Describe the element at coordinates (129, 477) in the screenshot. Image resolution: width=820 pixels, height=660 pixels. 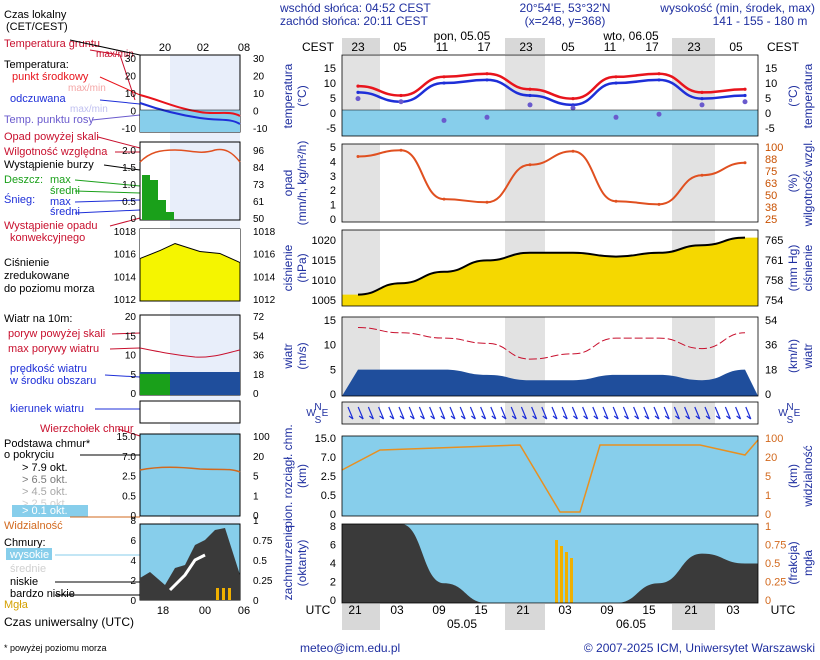
I see `mini-cloud-tick-l-2: 2.5` at that location.